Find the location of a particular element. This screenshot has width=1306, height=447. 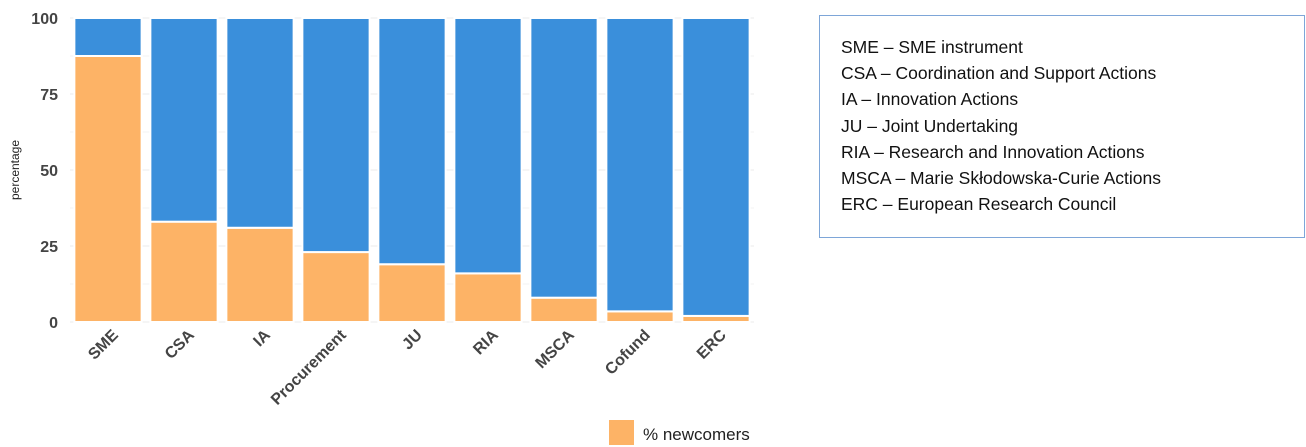

legend: % newcomers is located at coordinates (679, 432).